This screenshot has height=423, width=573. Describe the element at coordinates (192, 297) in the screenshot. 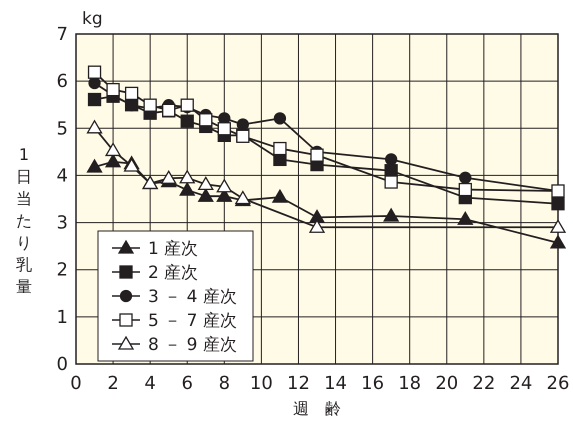

I see `legend-label: 3 － 4 産次` at that location.